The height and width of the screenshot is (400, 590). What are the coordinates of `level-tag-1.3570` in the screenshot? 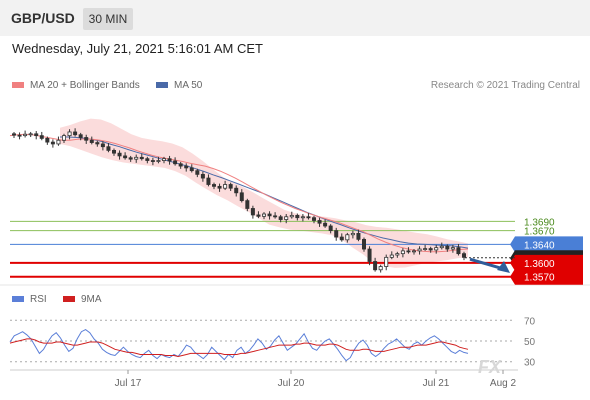 It's located at (546, 276).